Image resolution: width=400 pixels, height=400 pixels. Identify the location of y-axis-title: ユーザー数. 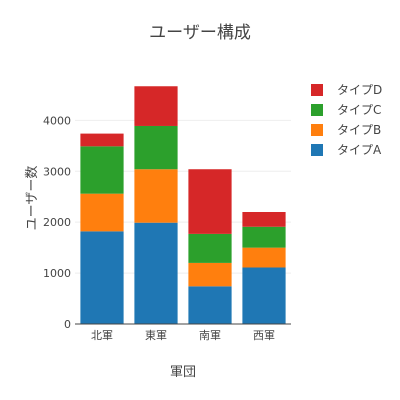
(32, 198).